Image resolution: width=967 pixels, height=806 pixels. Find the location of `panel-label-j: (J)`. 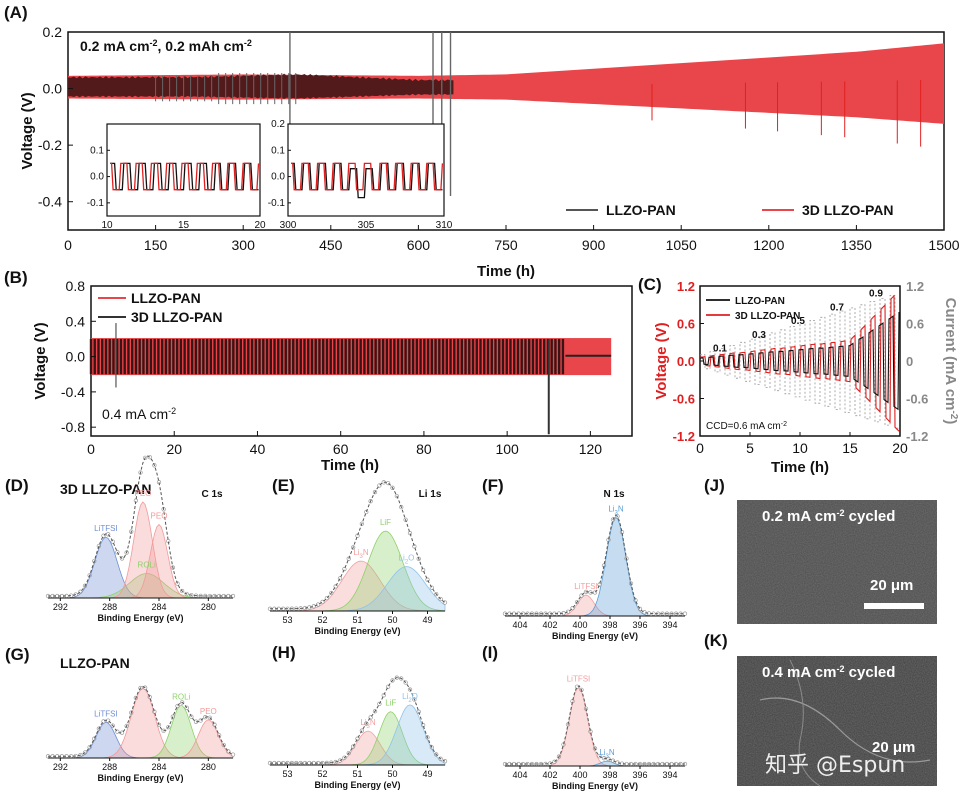

panel-label-j: (J) is located at coordinates (714, 485).